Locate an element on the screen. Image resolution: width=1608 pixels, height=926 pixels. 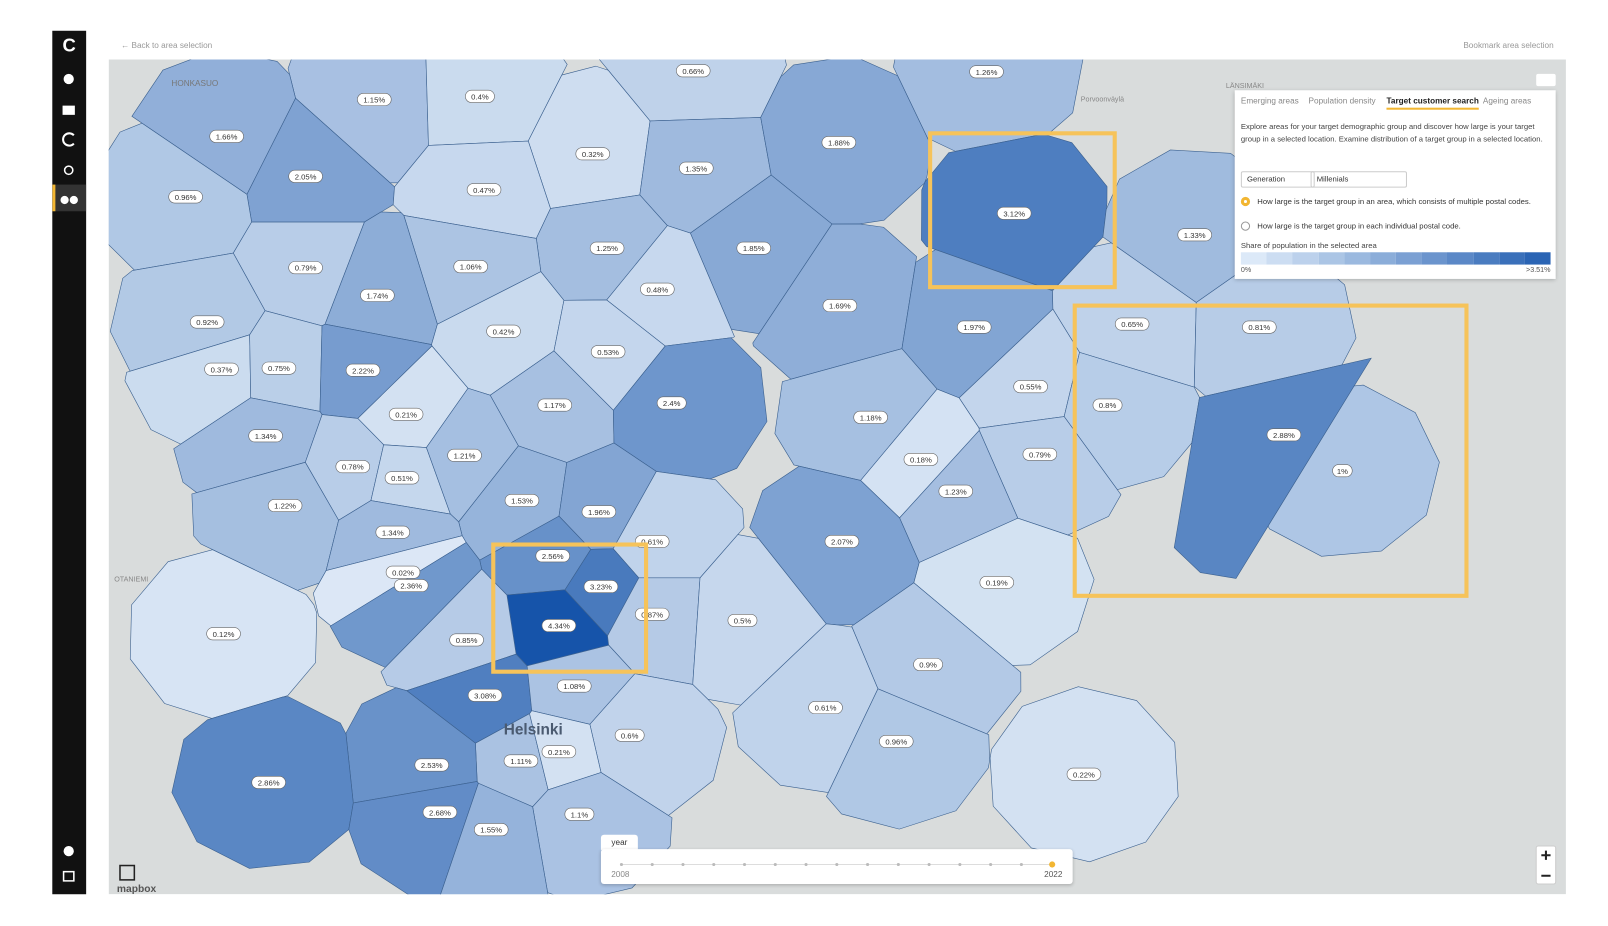
area-label: 1.06% is located at coordinates (471, 267).